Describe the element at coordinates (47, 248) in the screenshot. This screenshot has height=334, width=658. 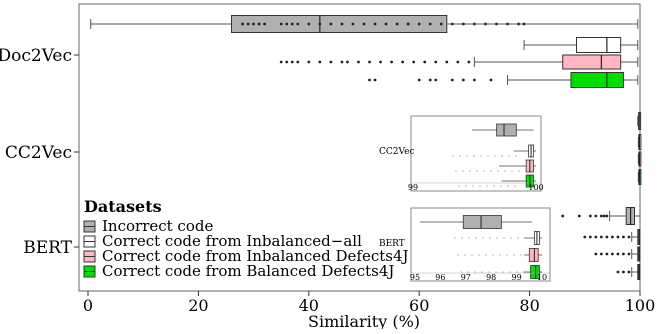
I see `y-group-label: BERT` at that location.